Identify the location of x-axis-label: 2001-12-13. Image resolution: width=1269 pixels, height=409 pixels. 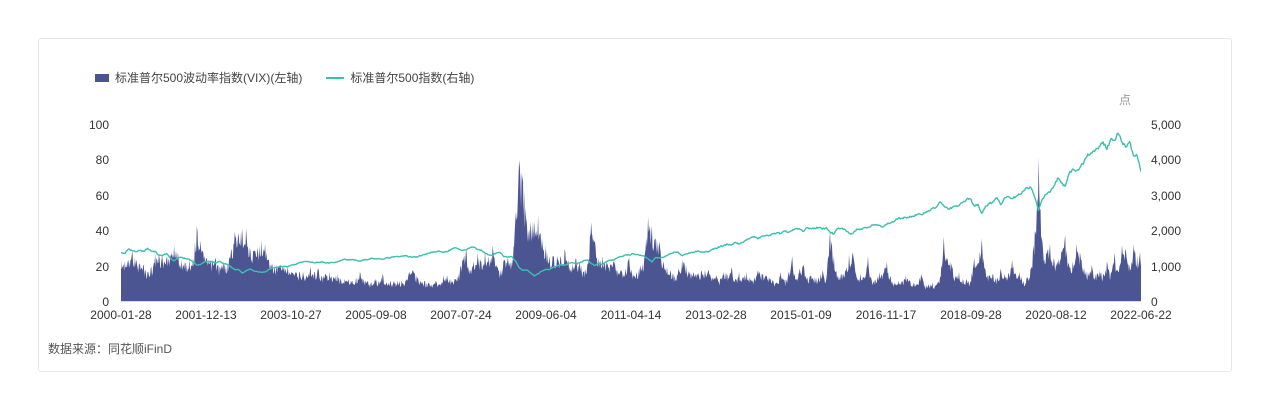
(206, 315).